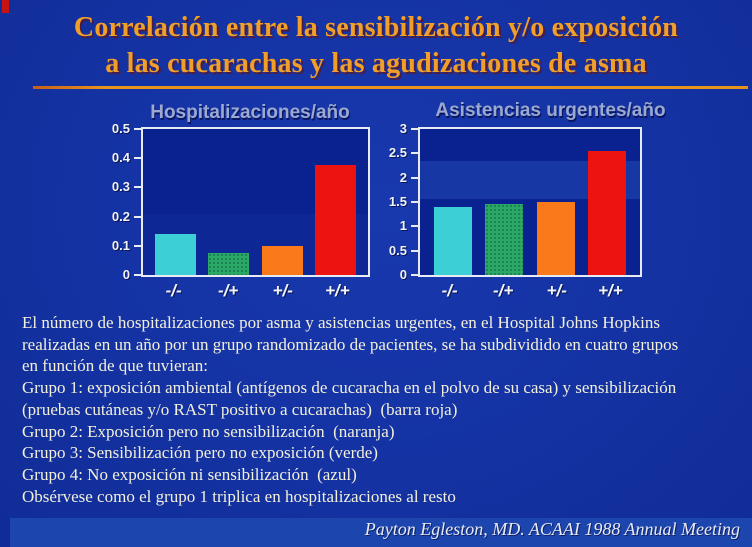 This screenshot has height=547, width=752. What do you see at coordinates (403, 177) in the screenshot?
I see `y-tick-label: 2` at bounding box center [403, 177].